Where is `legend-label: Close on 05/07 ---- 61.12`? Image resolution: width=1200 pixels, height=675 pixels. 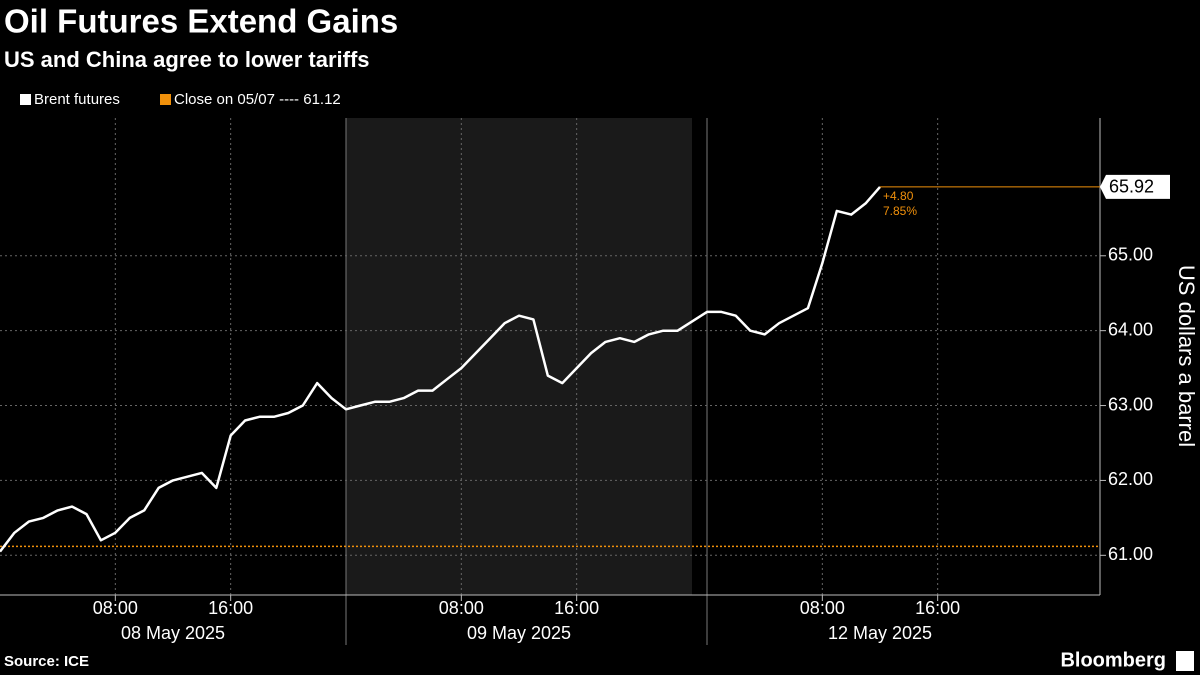 legend-label: Close on 05/07 ---- 61.12 is located at coordinates (257, 99).